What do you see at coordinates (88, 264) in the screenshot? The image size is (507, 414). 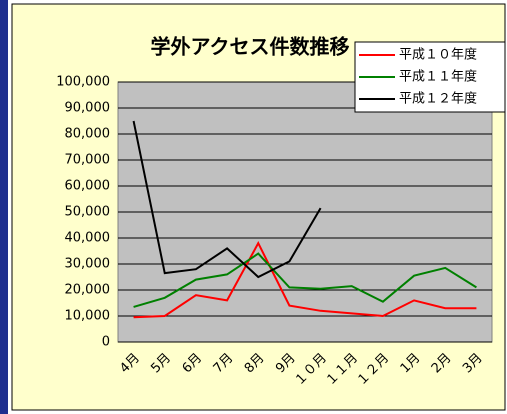 I see `y-tick-label: 30,000` at bounding box center [88, 264].